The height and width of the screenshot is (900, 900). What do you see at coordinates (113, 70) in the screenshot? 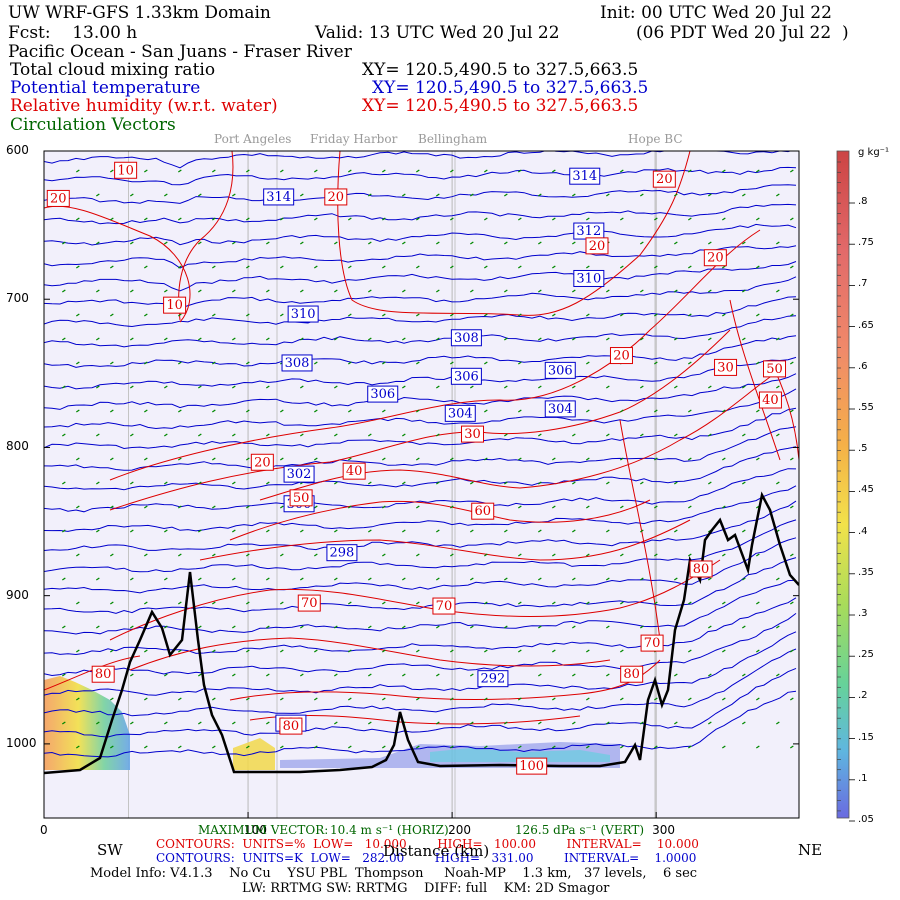
I see `field-cloud-name: Total cloud mixing ratio` at bounding box center [113, 70].